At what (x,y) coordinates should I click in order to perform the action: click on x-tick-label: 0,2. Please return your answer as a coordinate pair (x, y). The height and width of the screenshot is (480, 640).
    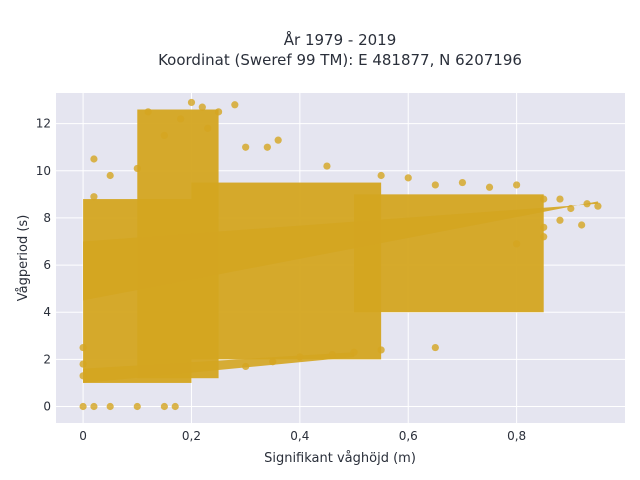
    Looking at the image, I should click on (191, 436).